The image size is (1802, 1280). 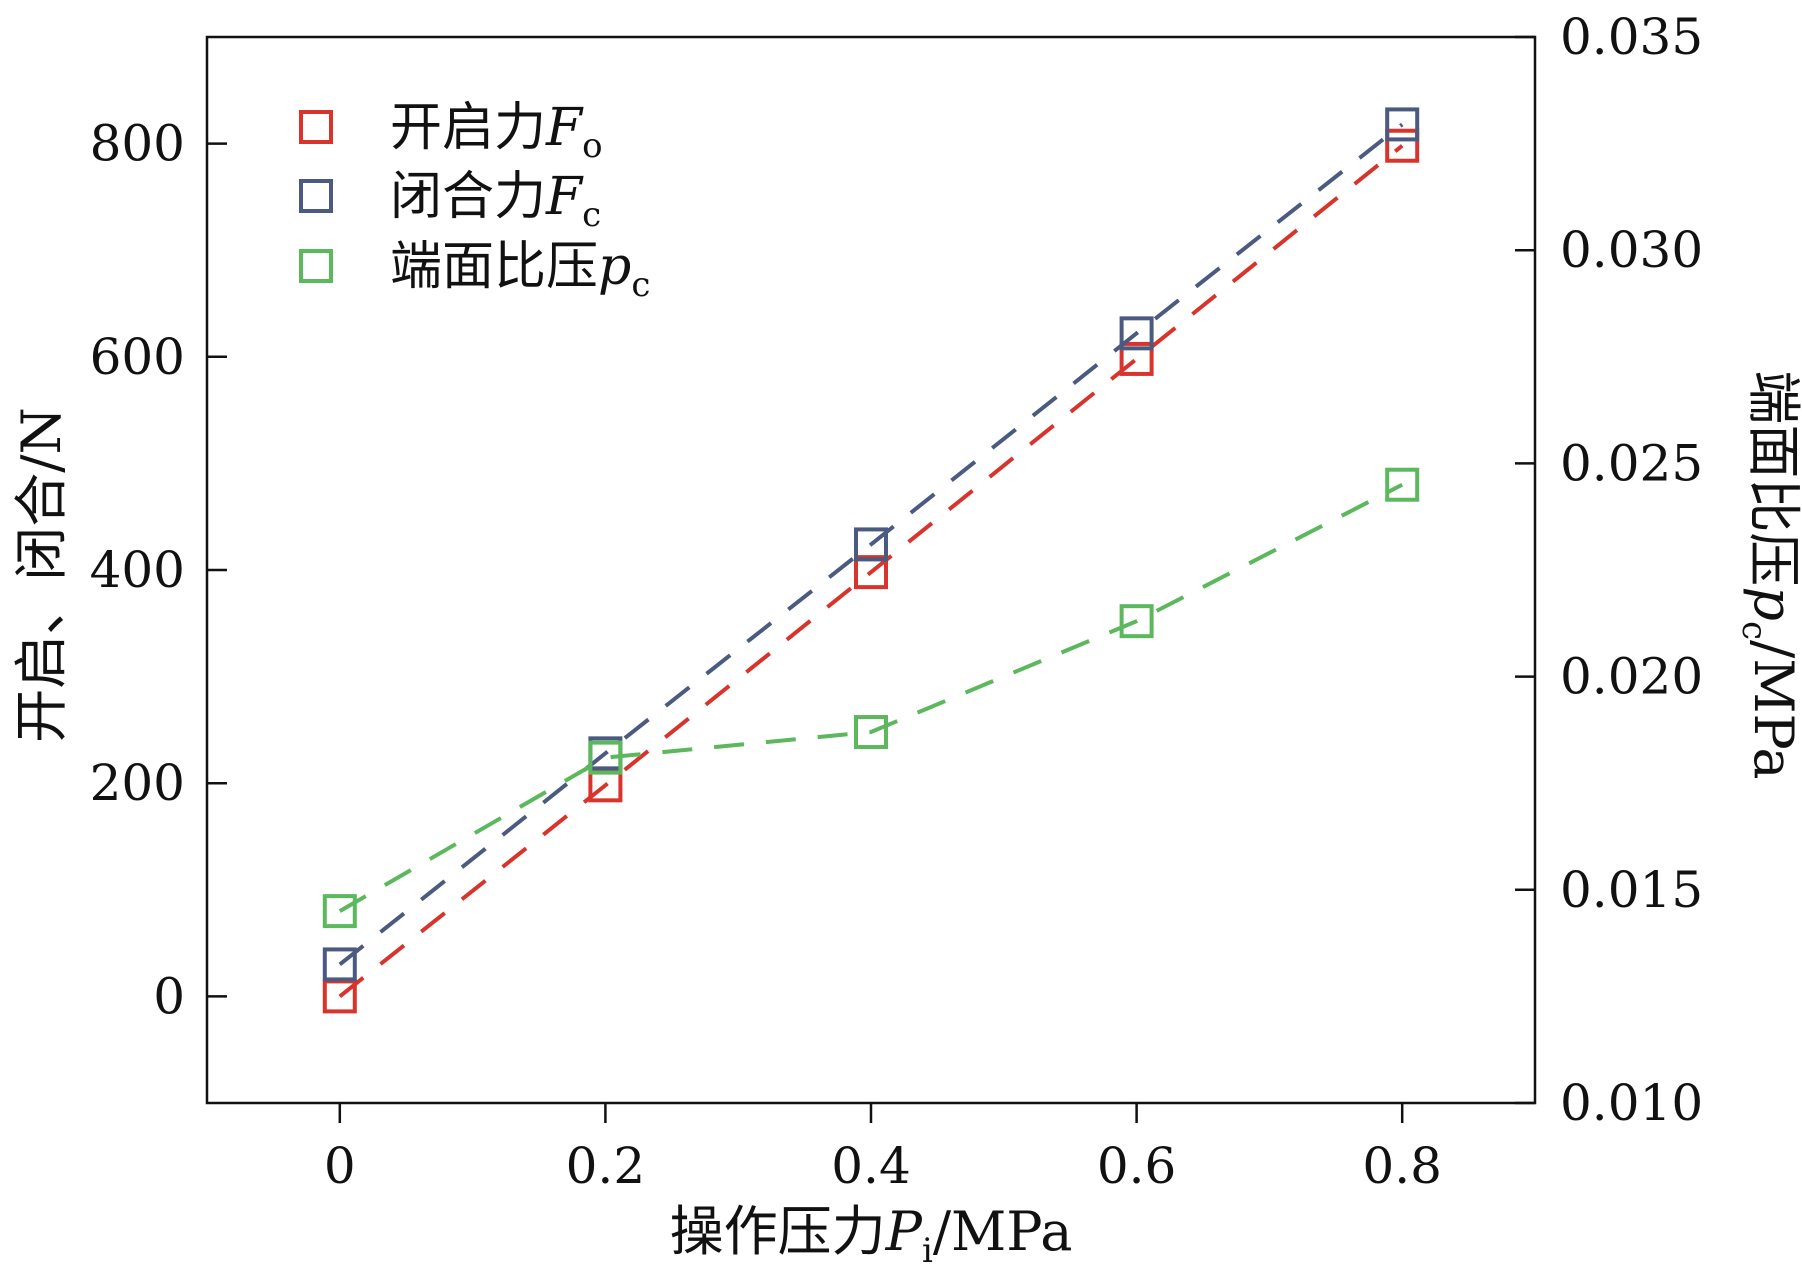 What do you see at coordinates (1754, 630) in the screenshot?
I see `y-right-axis-title-subscript: c` at bounding box center [1754, 630].